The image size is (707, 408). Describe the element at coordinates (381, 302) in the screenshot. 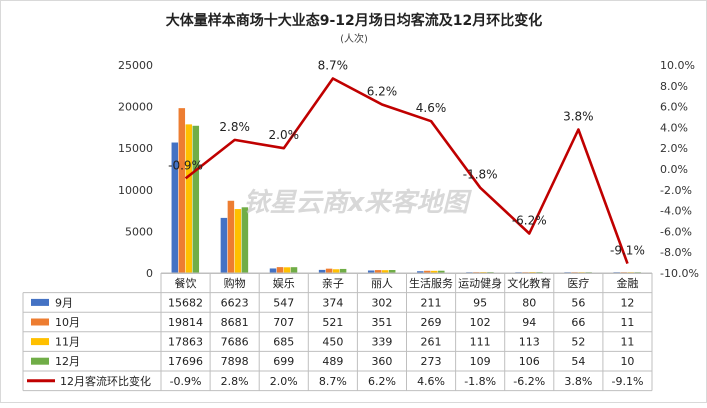

I see `table-cell: 302` at that location.